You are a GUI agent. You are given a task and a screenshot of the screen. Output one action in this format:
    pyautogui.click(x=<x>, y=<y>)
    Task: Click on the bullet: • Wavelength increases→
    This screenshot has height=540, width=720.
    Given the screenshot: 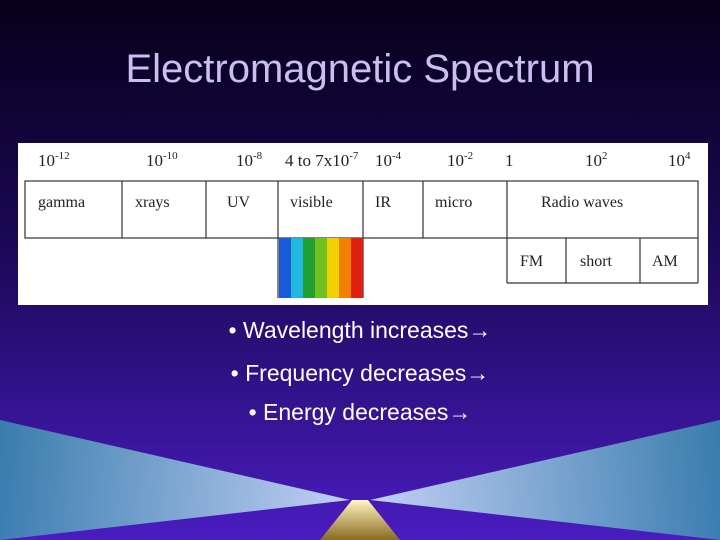 What is the action you would take?
    pyautogui.click(x=360, y=330)
    